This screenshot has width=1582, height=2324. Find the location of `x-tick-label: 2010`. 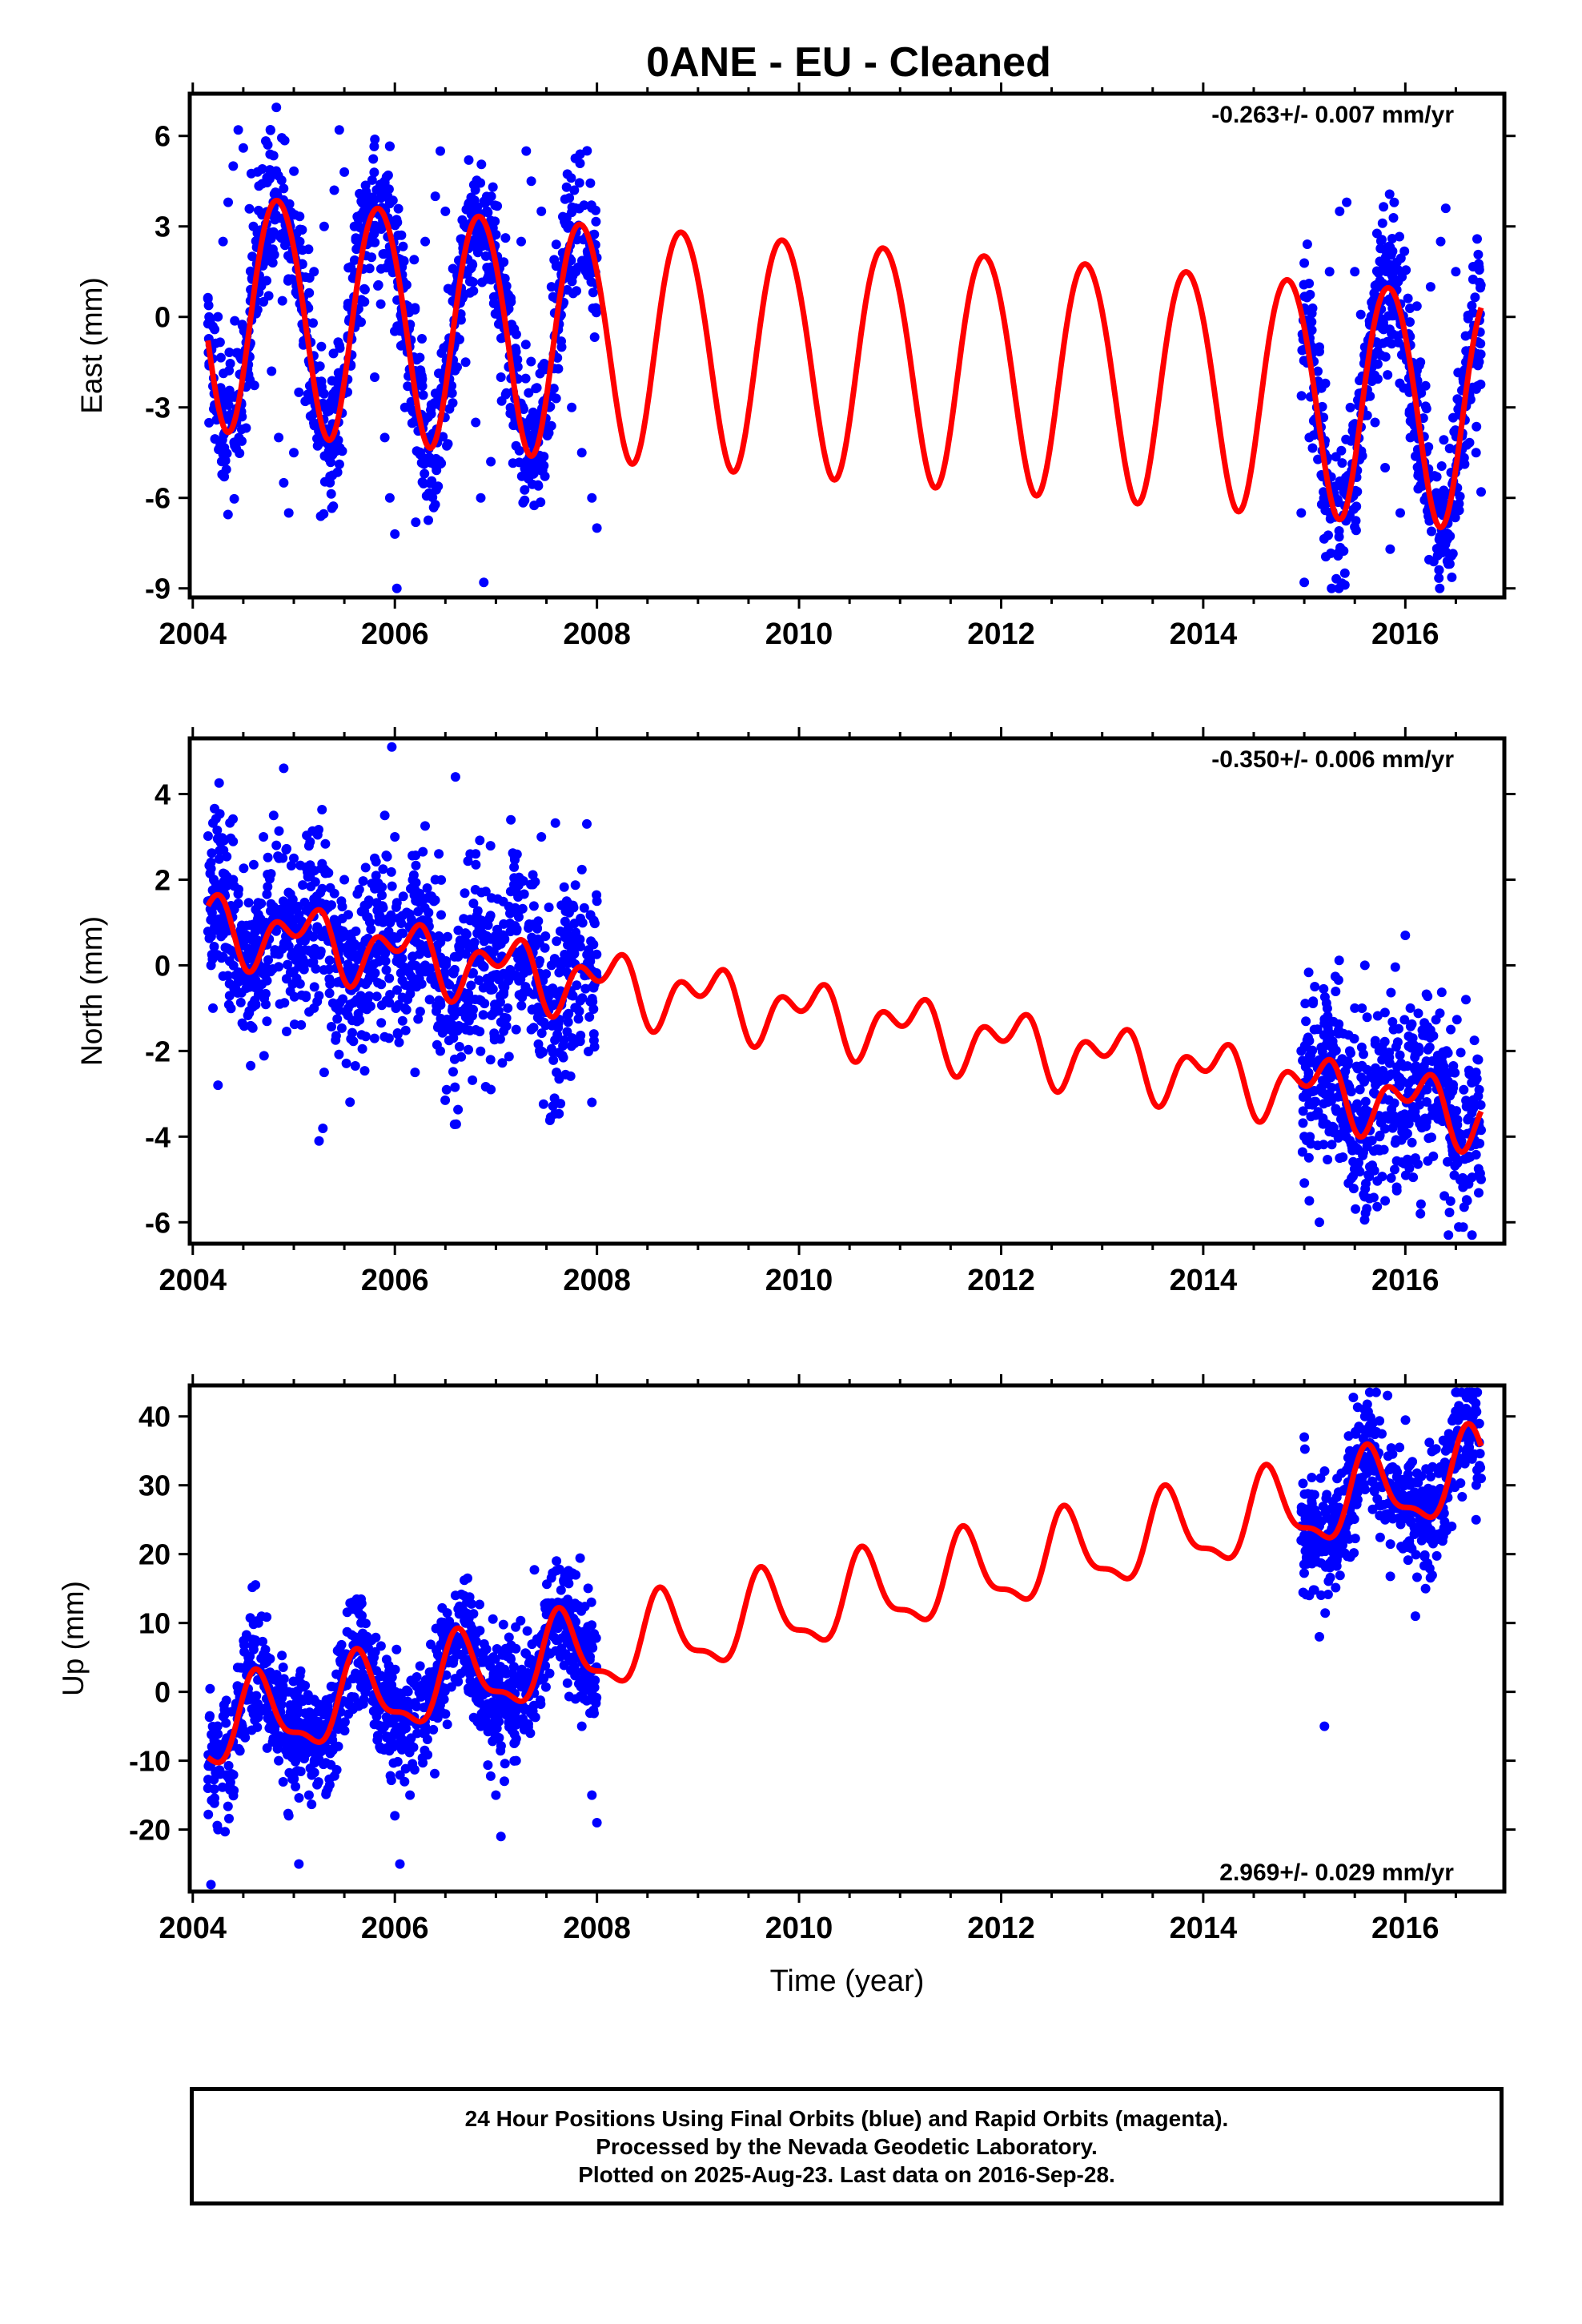

x-tick-label: 2010 is located at coordinates (799, 1281).